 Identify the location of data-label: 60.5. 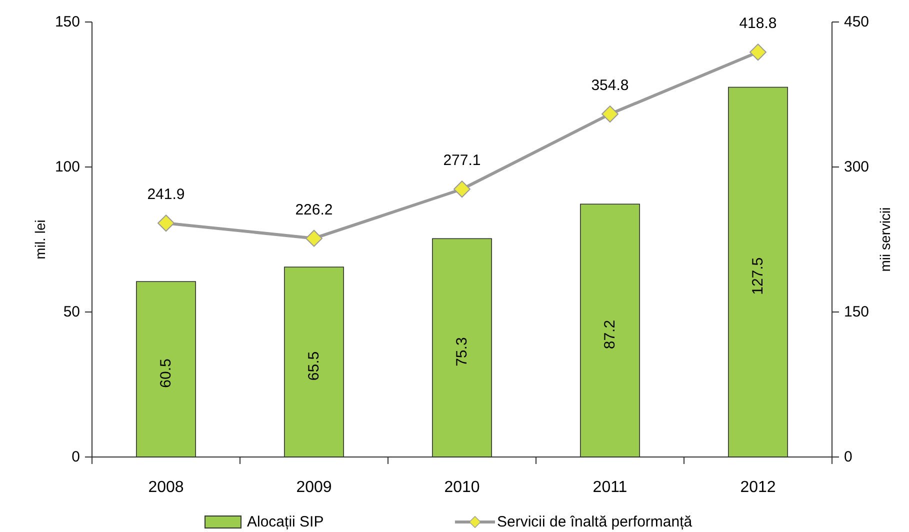
(166, 373).